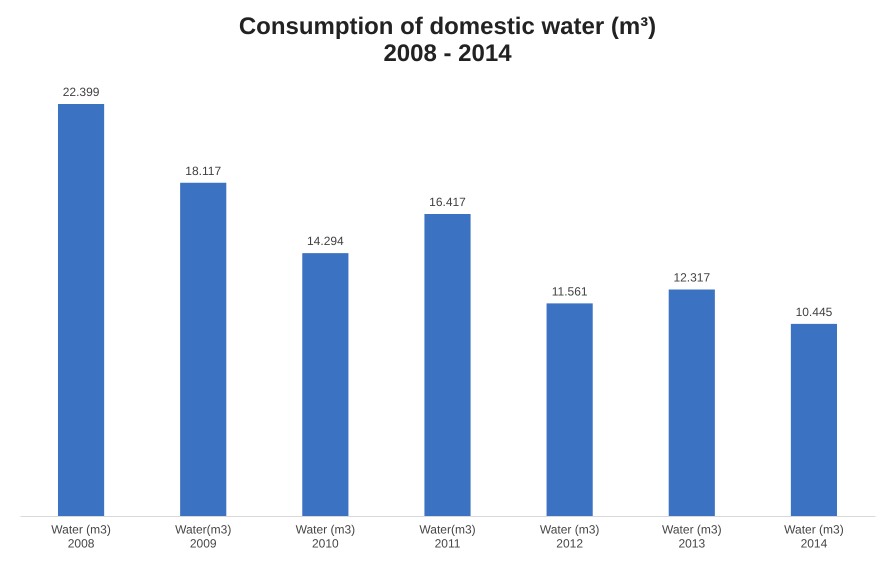 This screenshot has height=564, width=895. I want to click on x-tick-label: Water (m3) 2013, so click(692, 536).